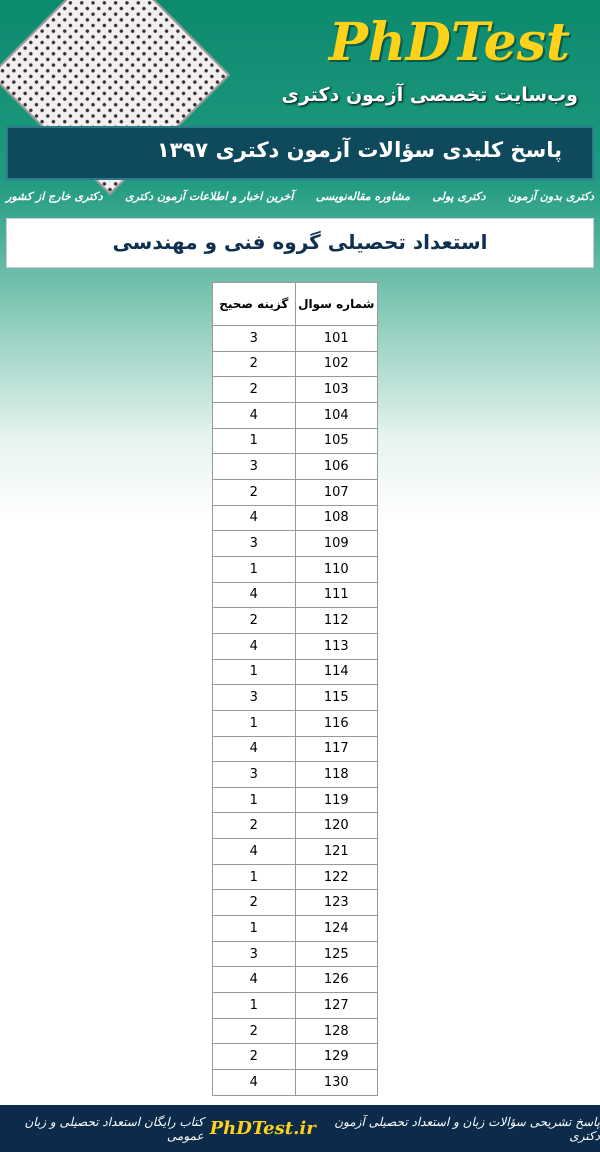 Image resolution: width=600 pixels, height=1152 pixels. I want to click on table-row: 121 4, so click(295, 851).